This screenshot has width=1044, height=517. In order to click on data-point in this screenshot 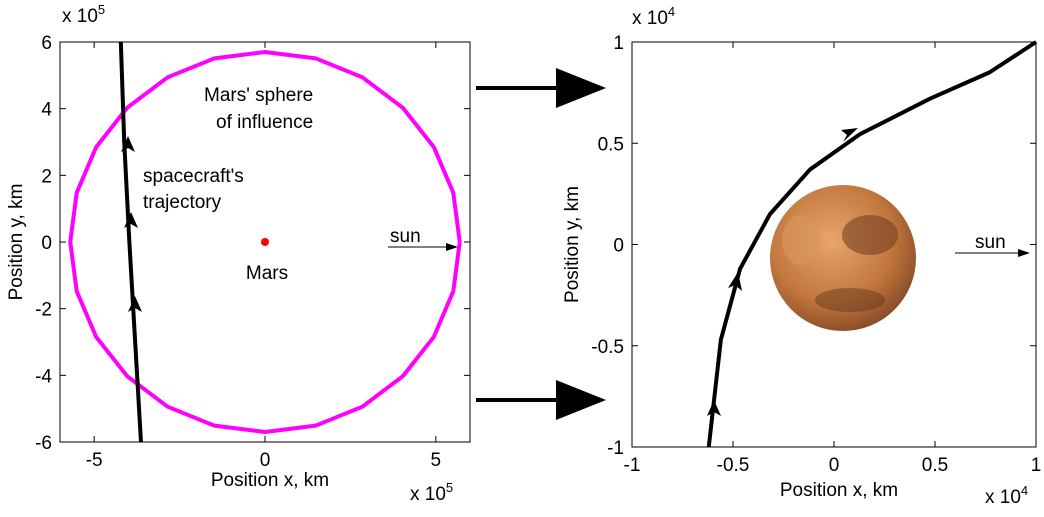, I will do `click(265, 242)`.